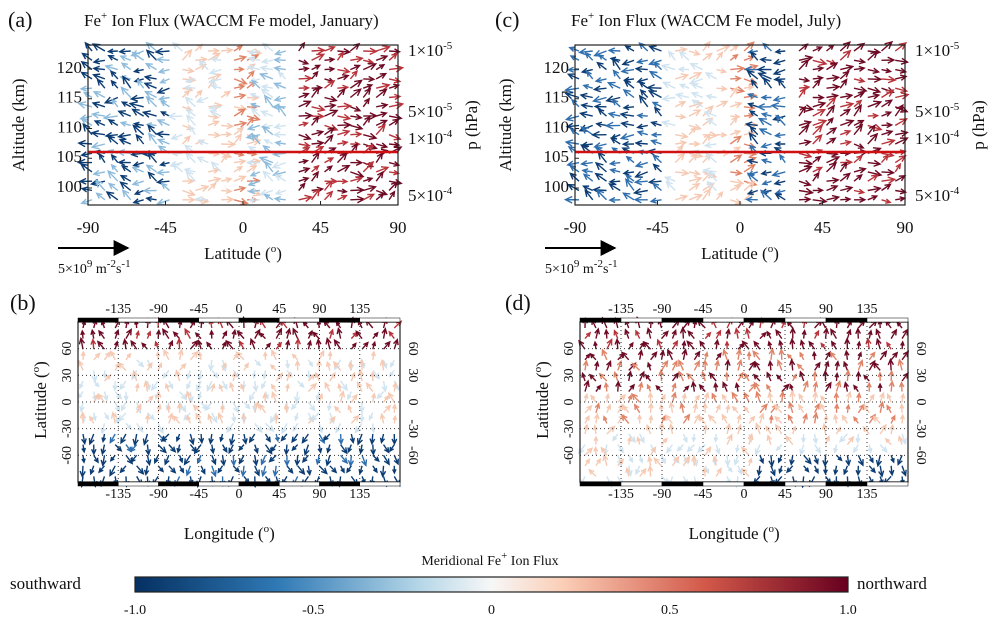 This screenshot has width=993, height=619. What do you see at coordinates (448, 191) in the screenshot?
I see `superscript: -4` at bounding box center [448, 191].